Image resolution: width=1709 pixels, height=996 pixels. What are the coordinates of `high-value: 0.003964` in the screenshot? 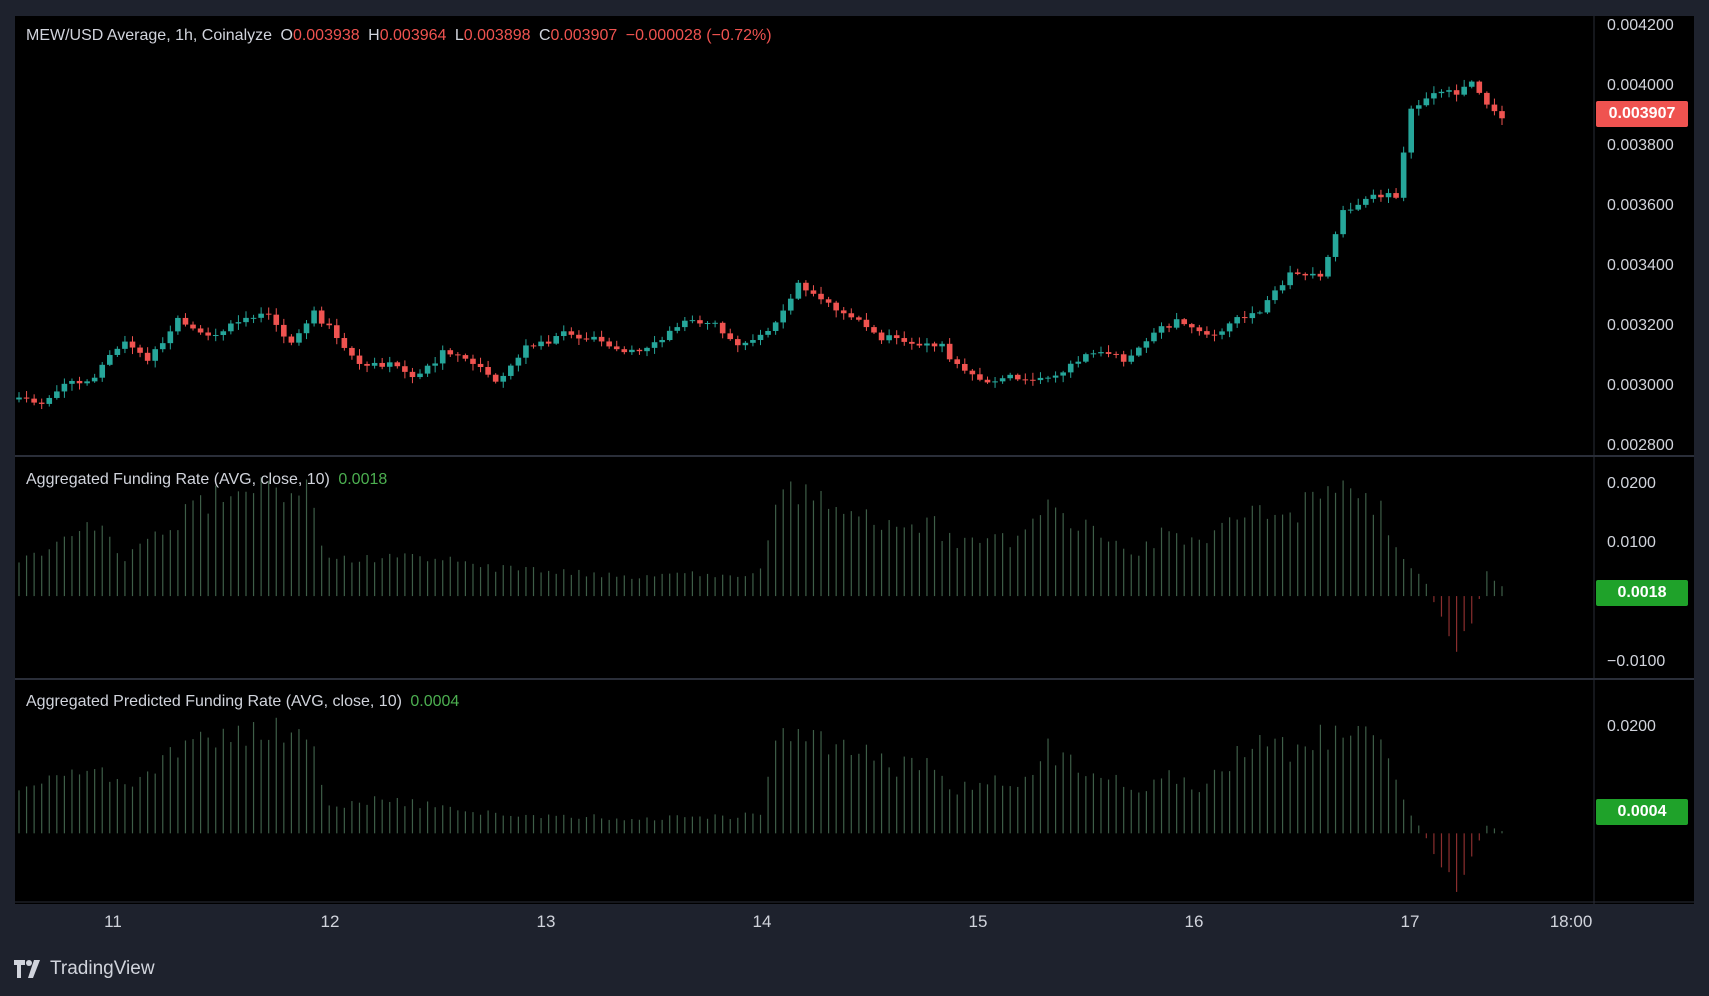 It's located at (413, 35).